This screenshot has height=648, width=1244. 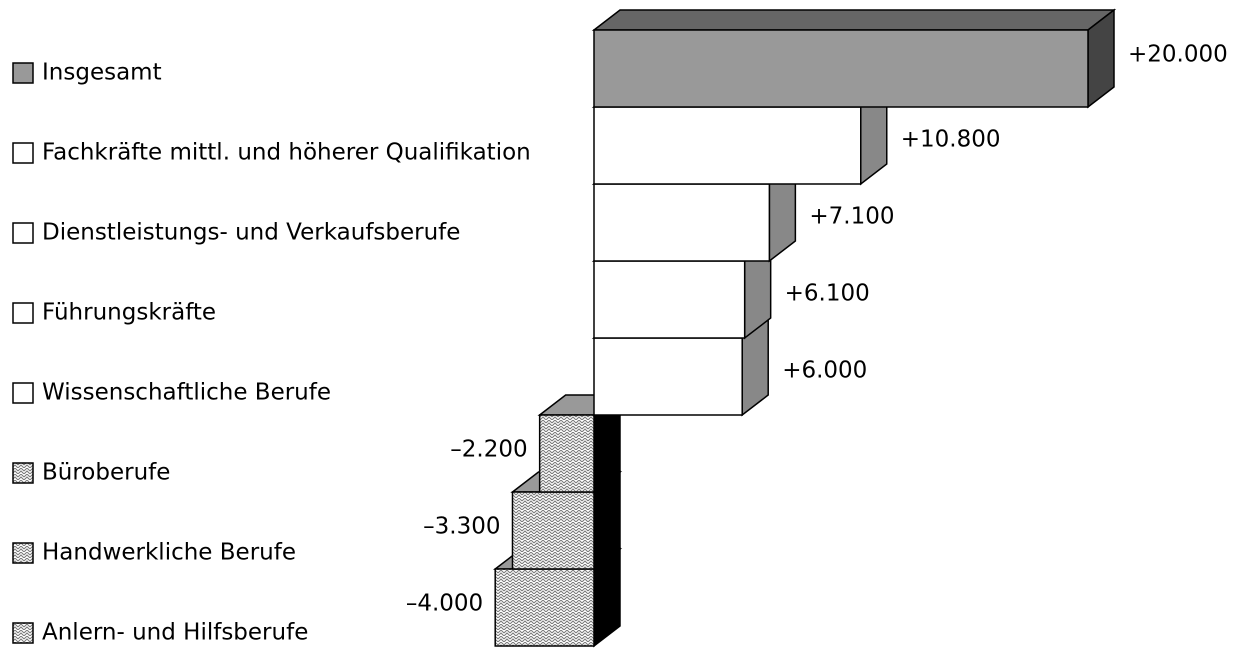 I want to click on value-label: +6.000, so click(x=824, y=371).